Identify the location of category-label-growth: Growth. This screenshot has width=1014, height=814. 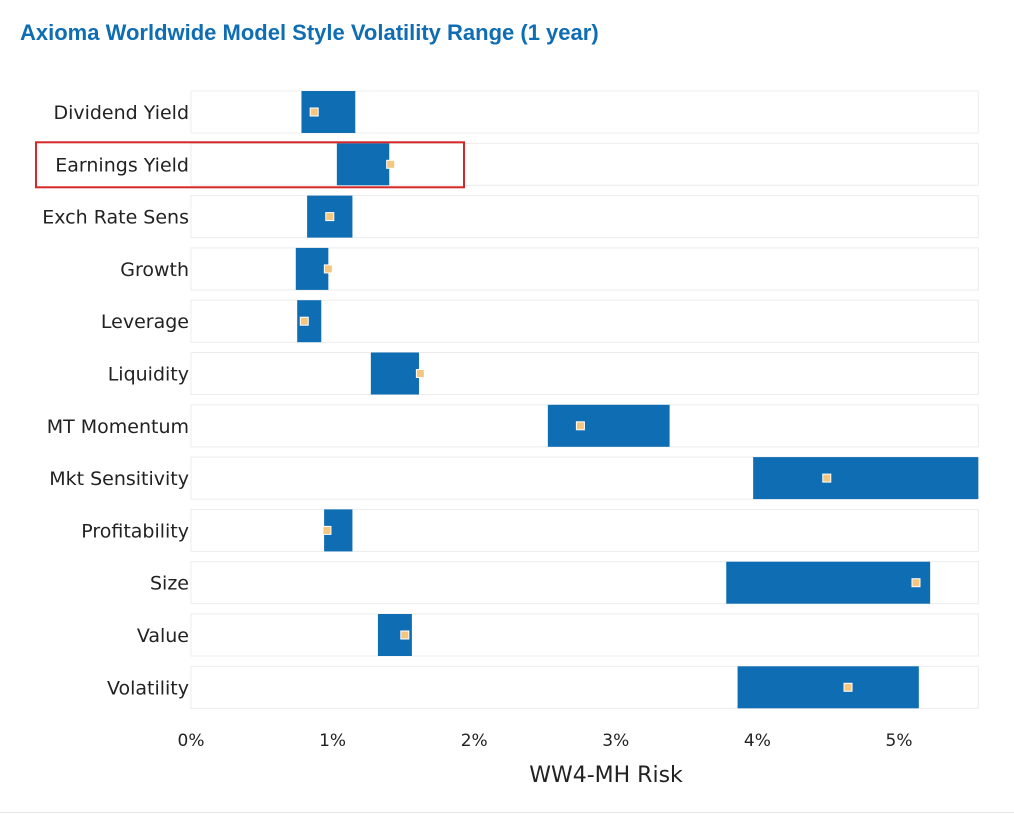
(154, 270).